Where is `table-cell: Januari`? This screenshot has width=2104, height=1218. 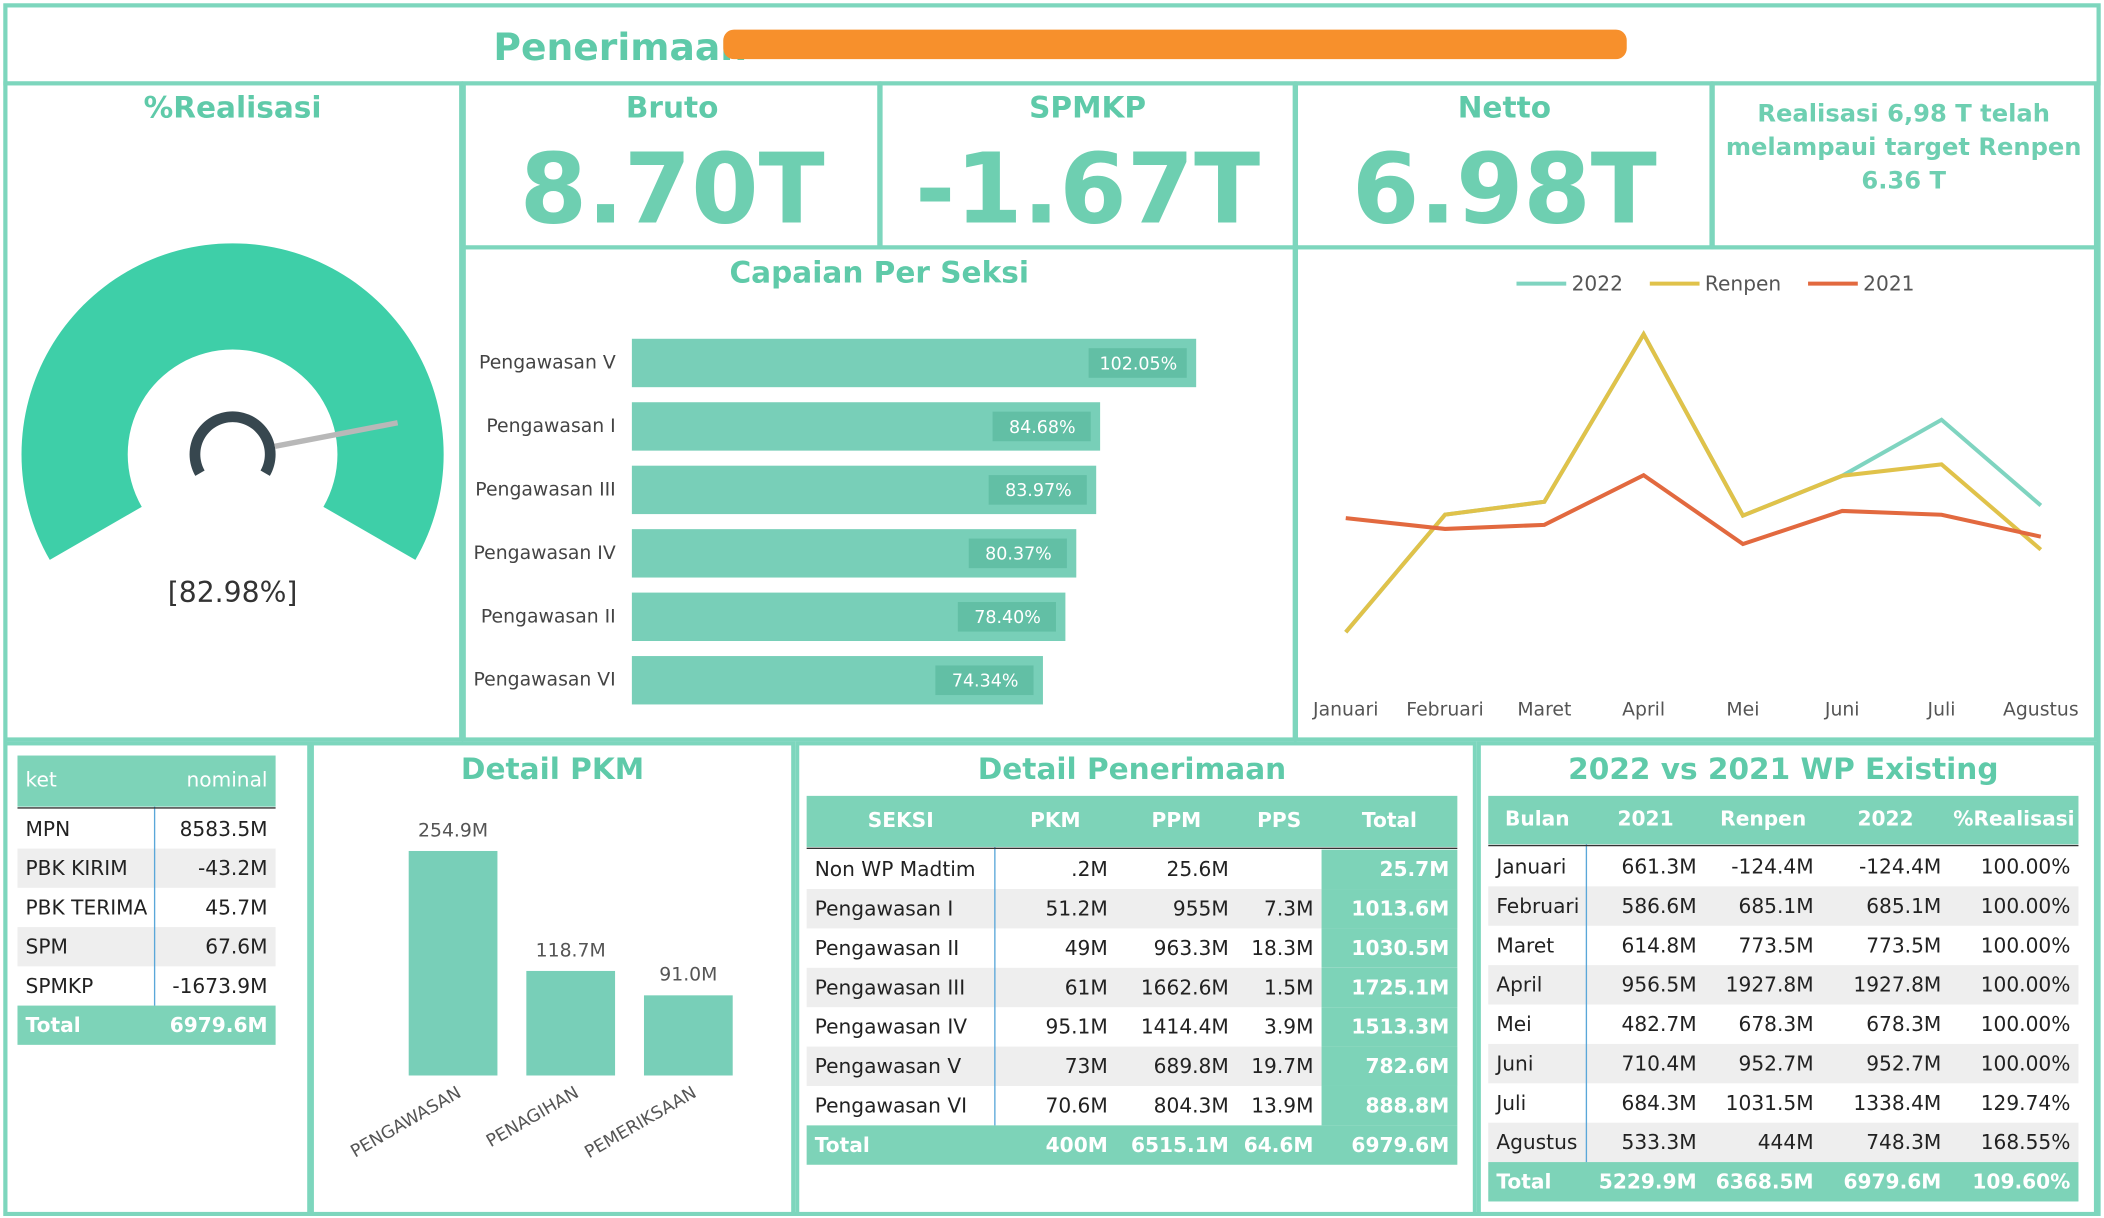 table-cell: Januari is located at coordinates (1530, 866).